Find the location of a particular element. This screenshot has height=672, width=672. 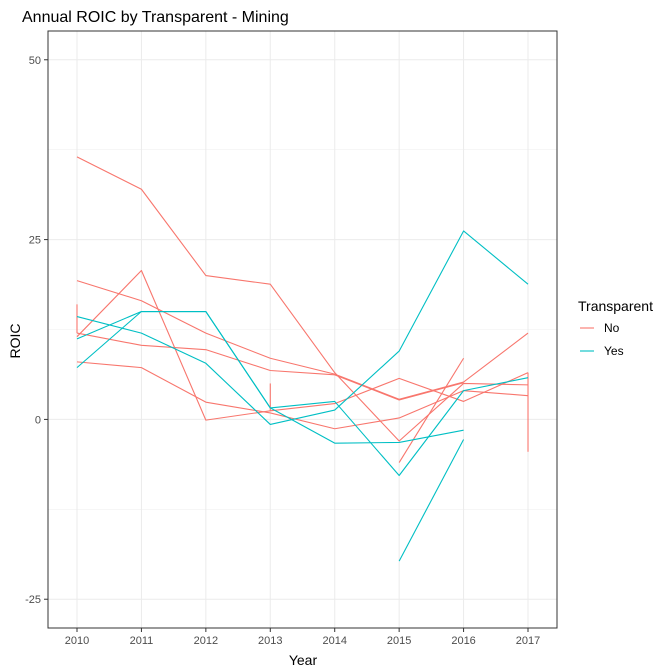

x-tick-label: 2016 is located at coordinates (463, 641).